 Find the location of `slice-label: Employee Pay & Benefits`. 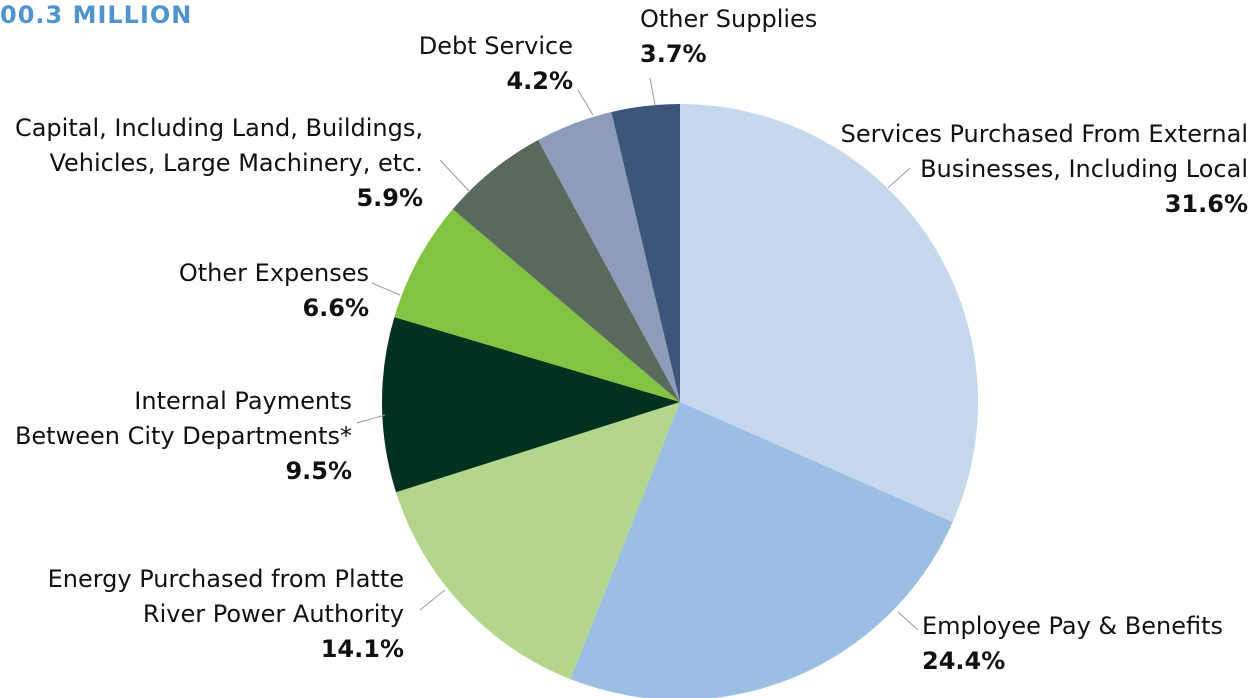

slice-label: Employee Pay & Benefits is located at coordinates (1072, 626).